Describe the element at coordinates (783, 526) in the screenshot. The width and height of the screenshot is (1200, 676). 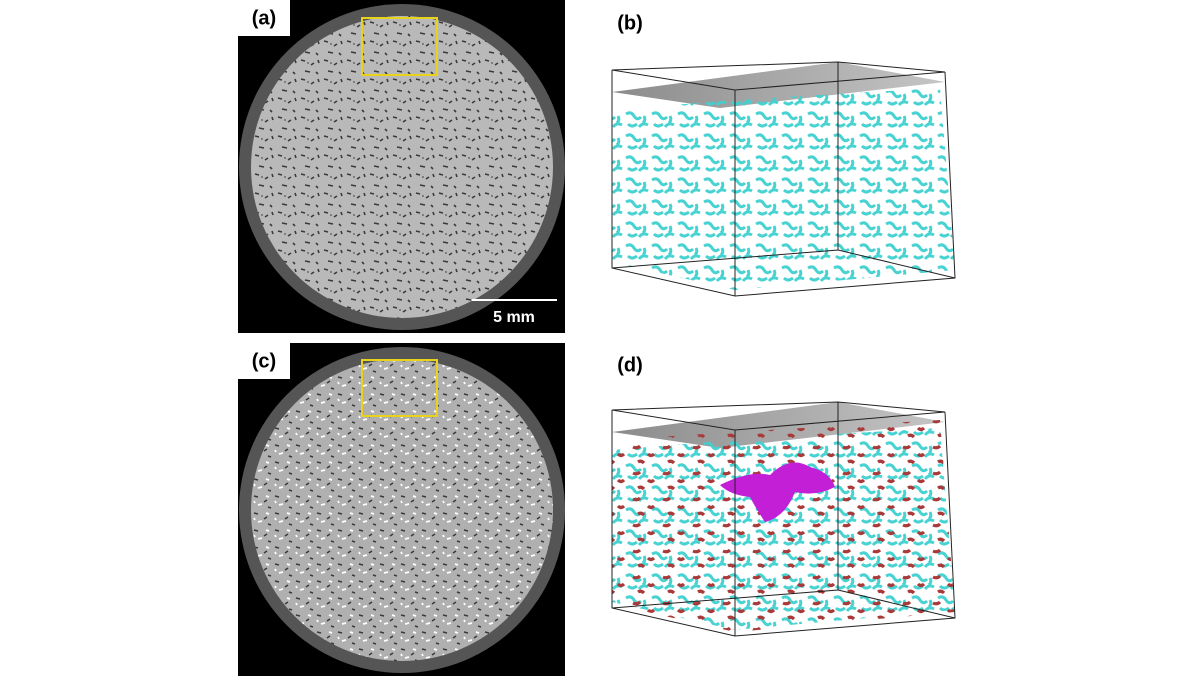
I see `secondary-pores` at that location.